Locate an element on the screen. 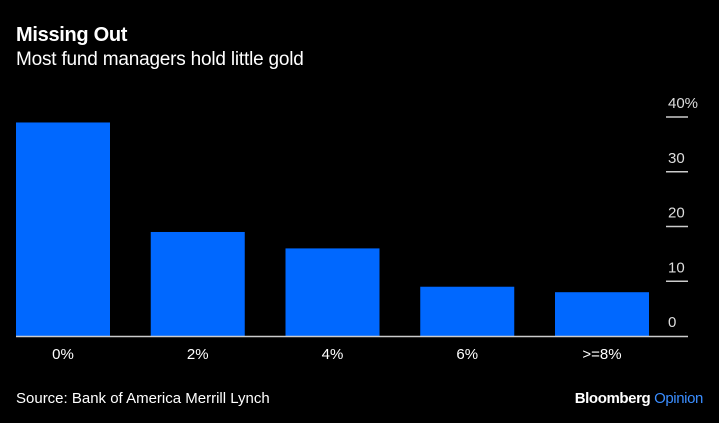 The height and width of the screenshot is (423, 719). y-tick-label: 40% is located at coordinates (683, 103).